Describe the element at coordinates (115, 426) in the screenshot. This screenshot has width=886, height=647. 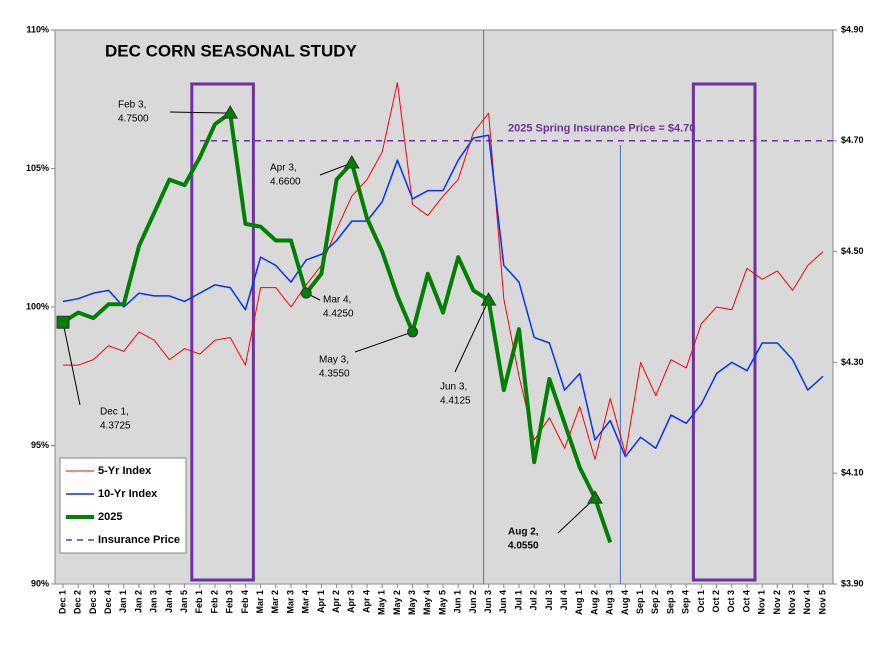
I see `annotation-label: 4.3725` at that location.